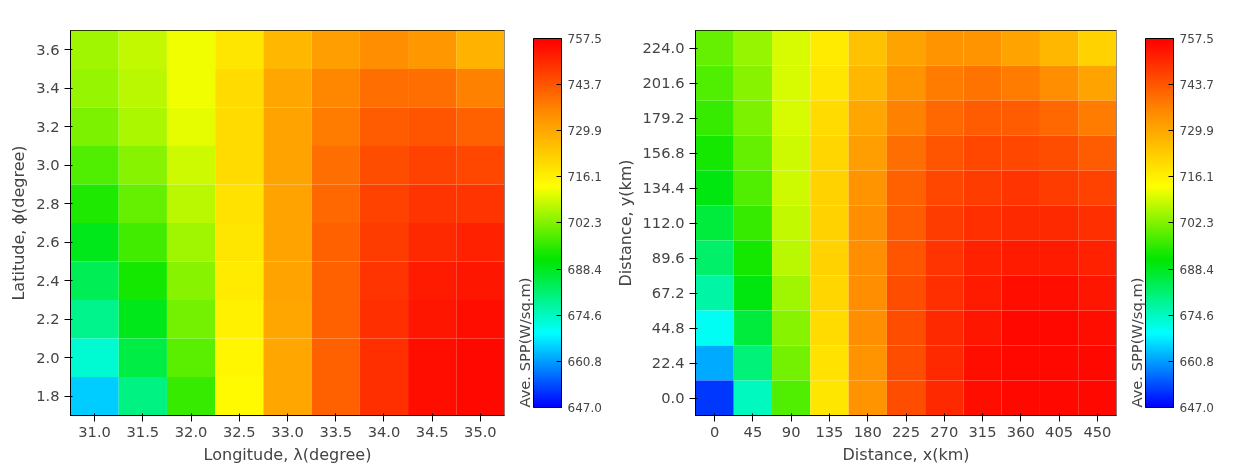  Describe the element at coordinates (48, 319) in the screenshot. I see `y-tick-label: 2.2` at that location.